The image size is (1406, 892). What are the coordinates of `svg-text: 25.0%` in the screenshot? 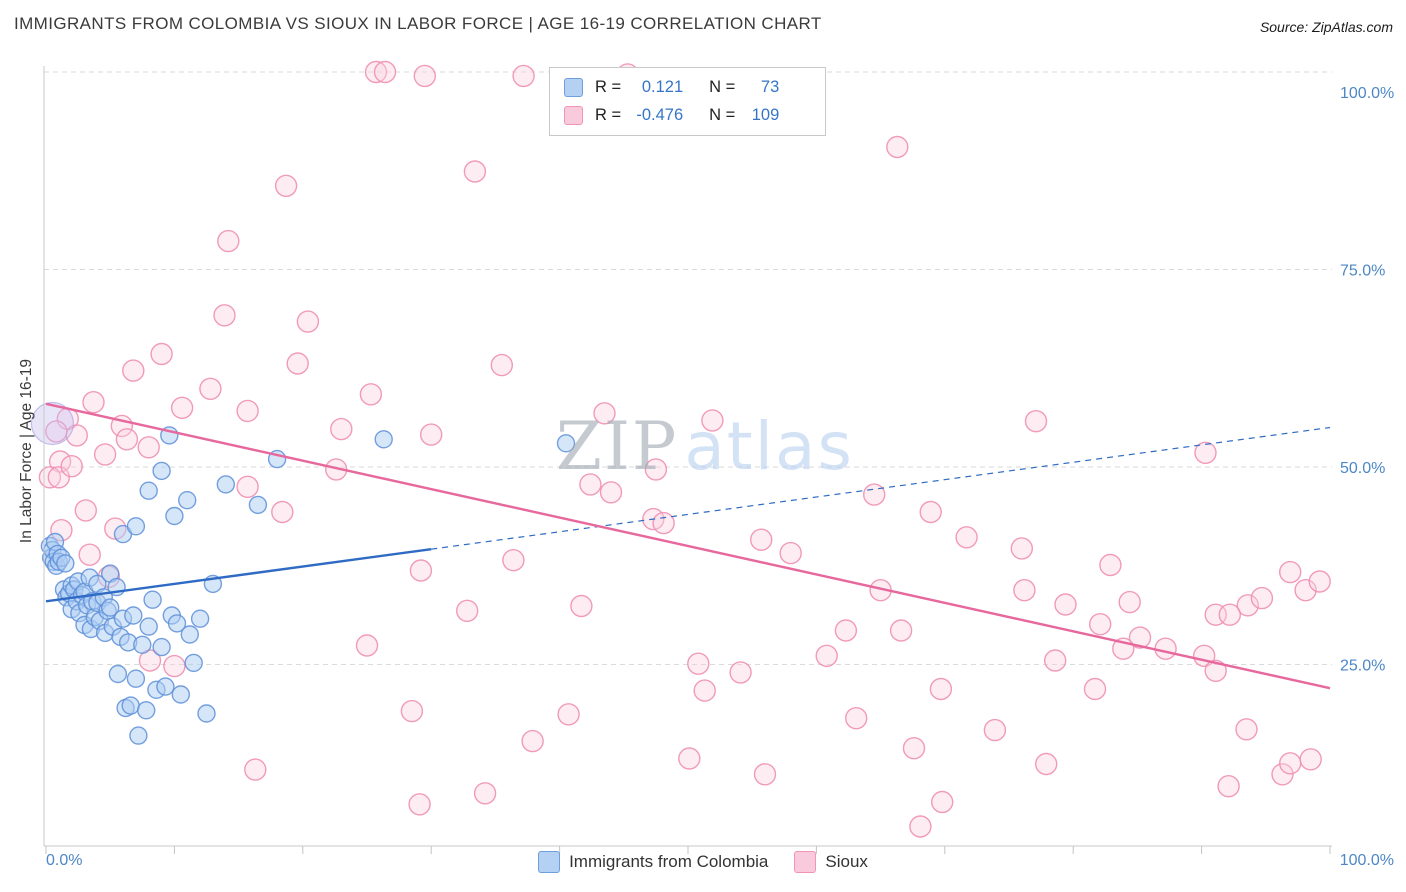 It's located at (1362, 666).